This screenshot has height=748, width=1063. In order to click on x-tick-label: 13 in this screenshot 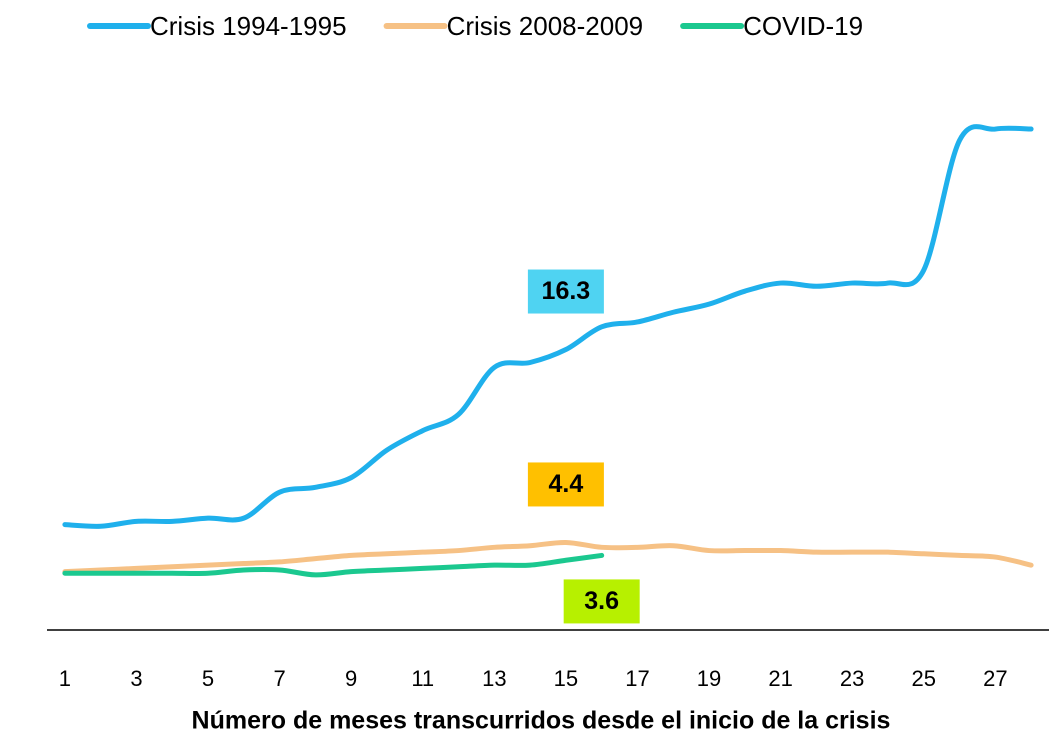, I will do `click(494, 678)`.